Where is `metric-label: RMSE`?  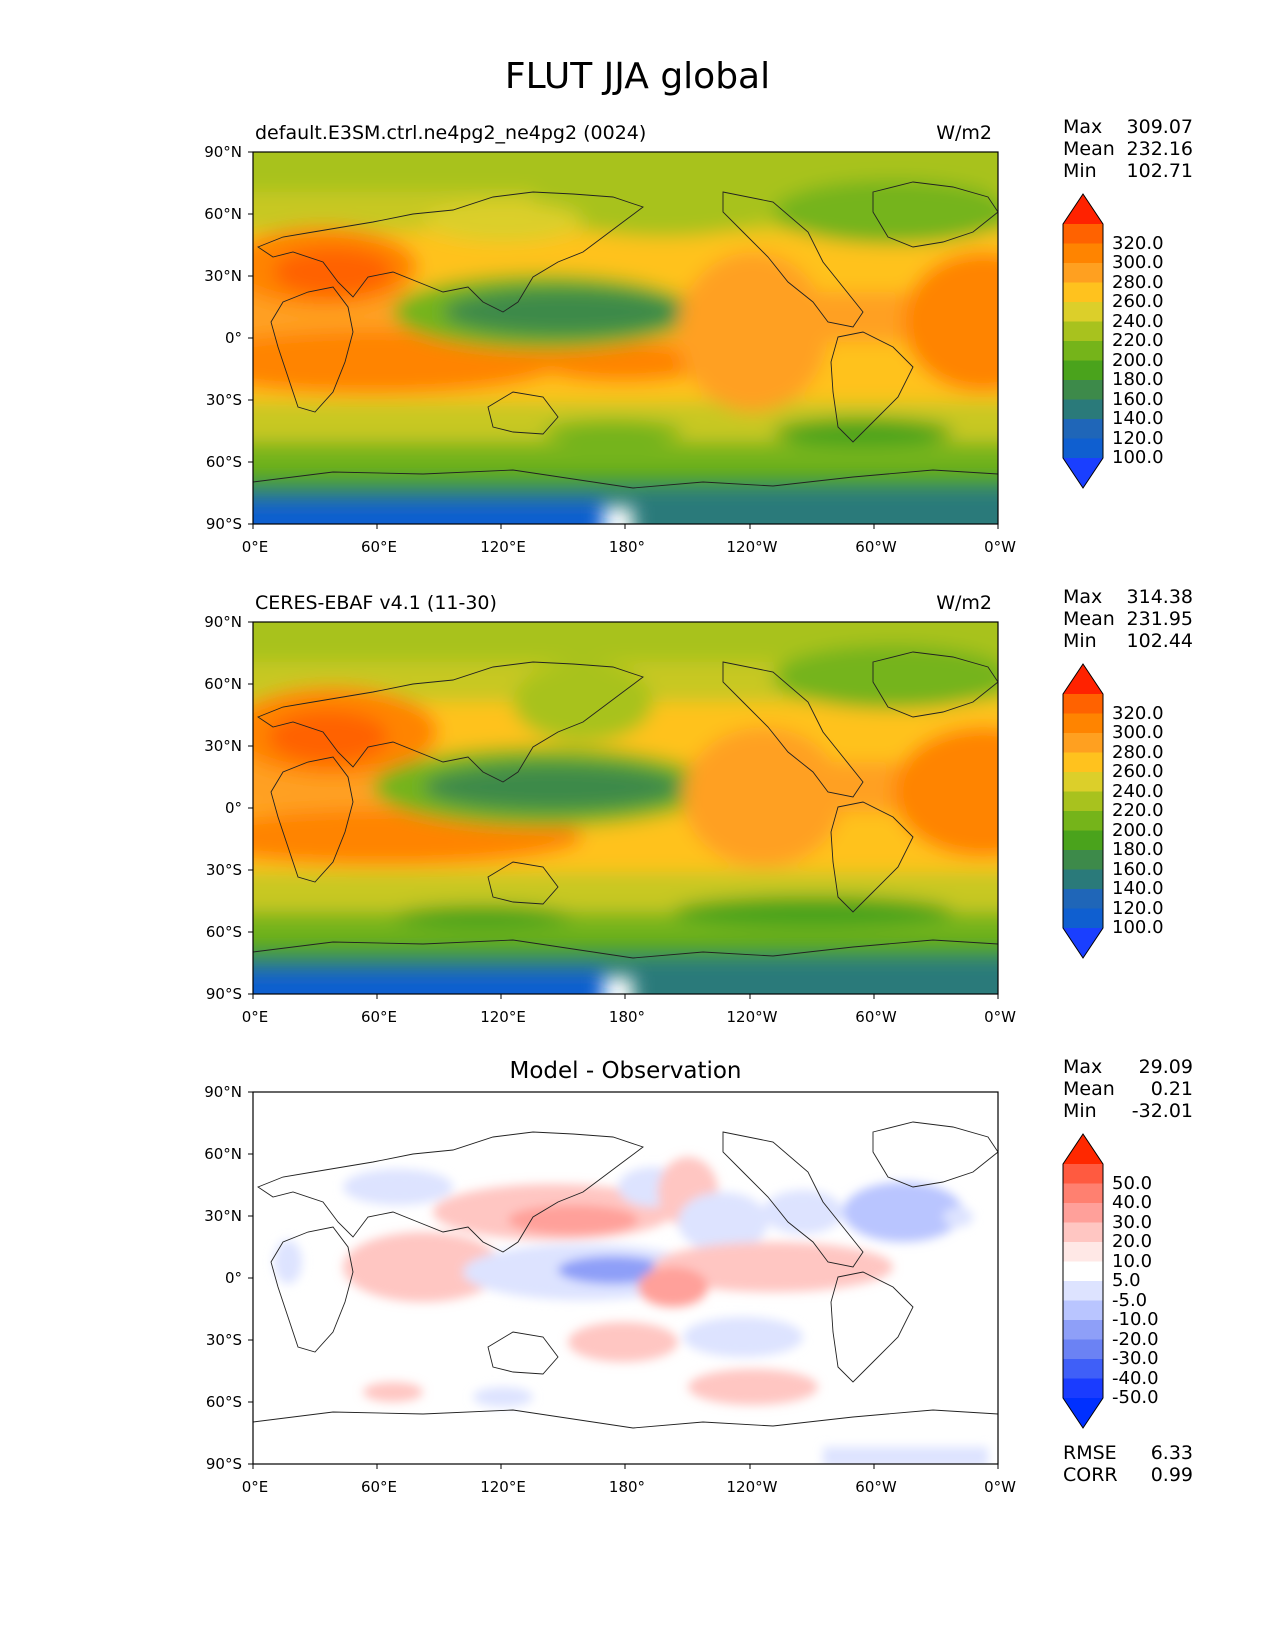
metric-label: RMSE is located at coordinates (1090, 1453).